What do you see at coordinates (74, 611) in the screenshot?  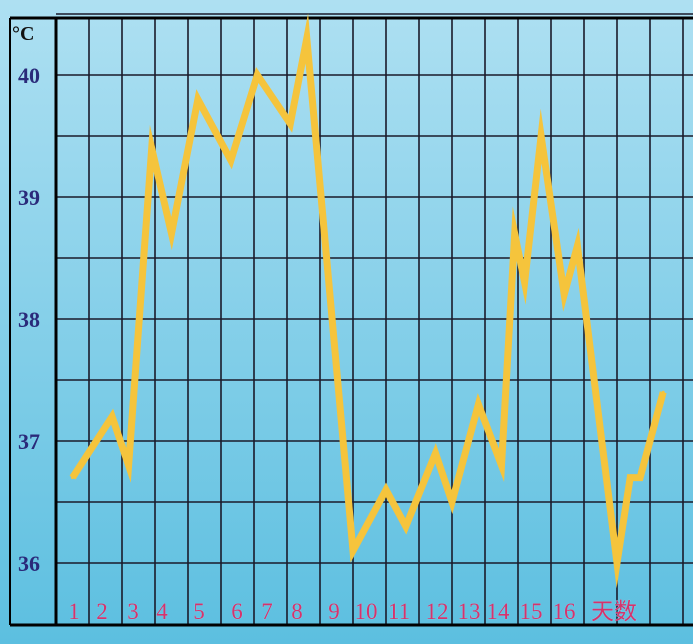 I see `x-tick-label: 1` at bounding box center [74, 611].